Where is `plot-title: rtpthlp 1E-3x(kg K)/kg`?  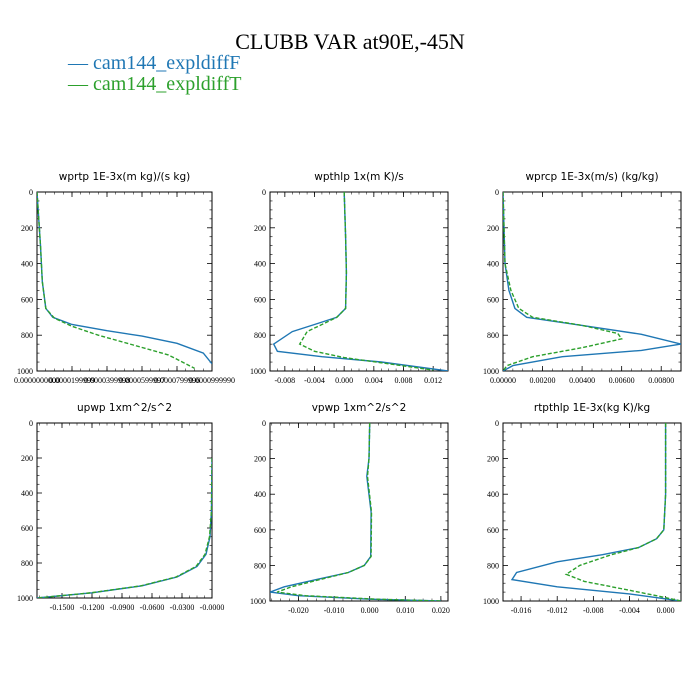
plot-title: rtpthlp 1E-3x(kg K)/kg is located at coordinates (592, 408).